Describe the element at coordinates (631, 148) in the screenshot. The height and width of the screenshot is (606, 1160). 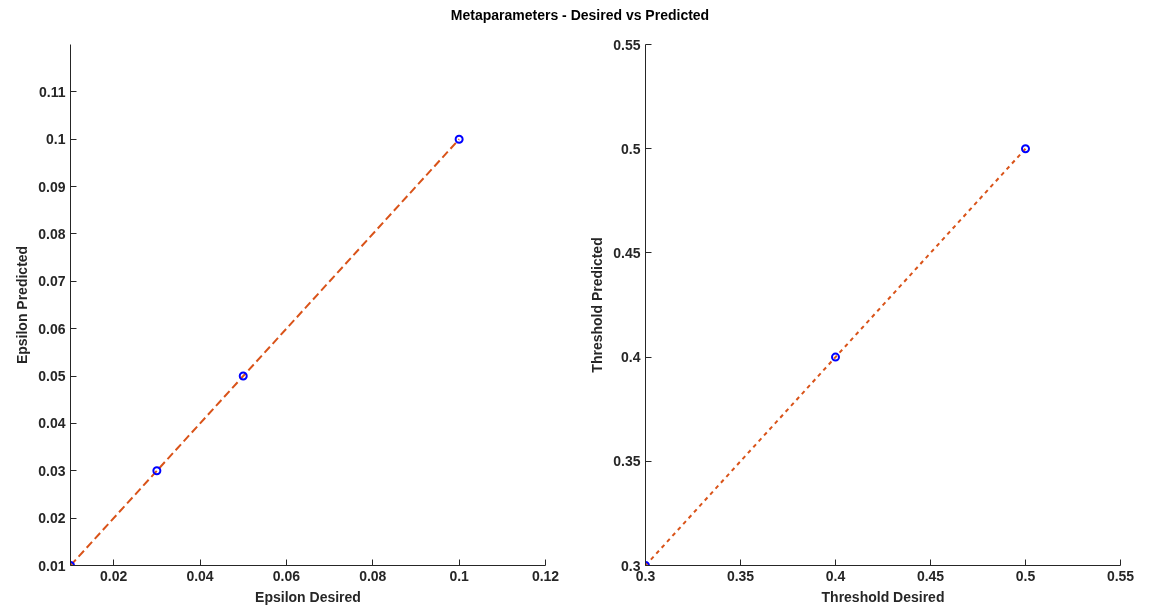
I see `y-tick-label: 0.5` at that location.